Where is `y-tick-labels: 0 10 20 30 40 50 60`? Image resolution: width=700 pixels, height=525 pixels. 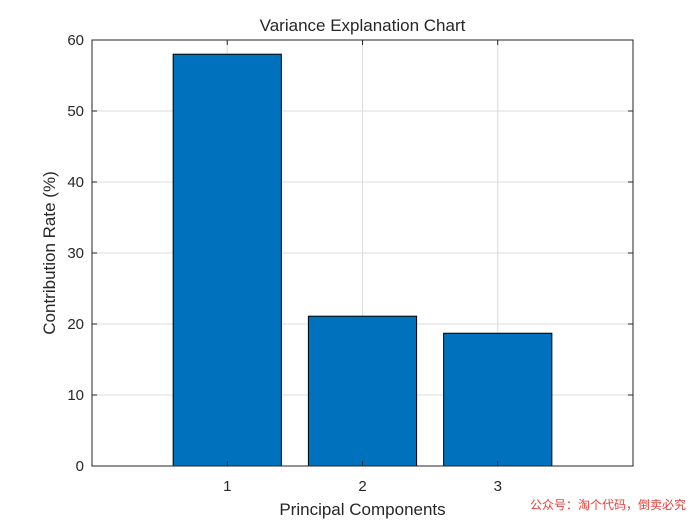
y-tick-labels: 0 10 20 30 40 50 60 is located at coordinates (75, 253).